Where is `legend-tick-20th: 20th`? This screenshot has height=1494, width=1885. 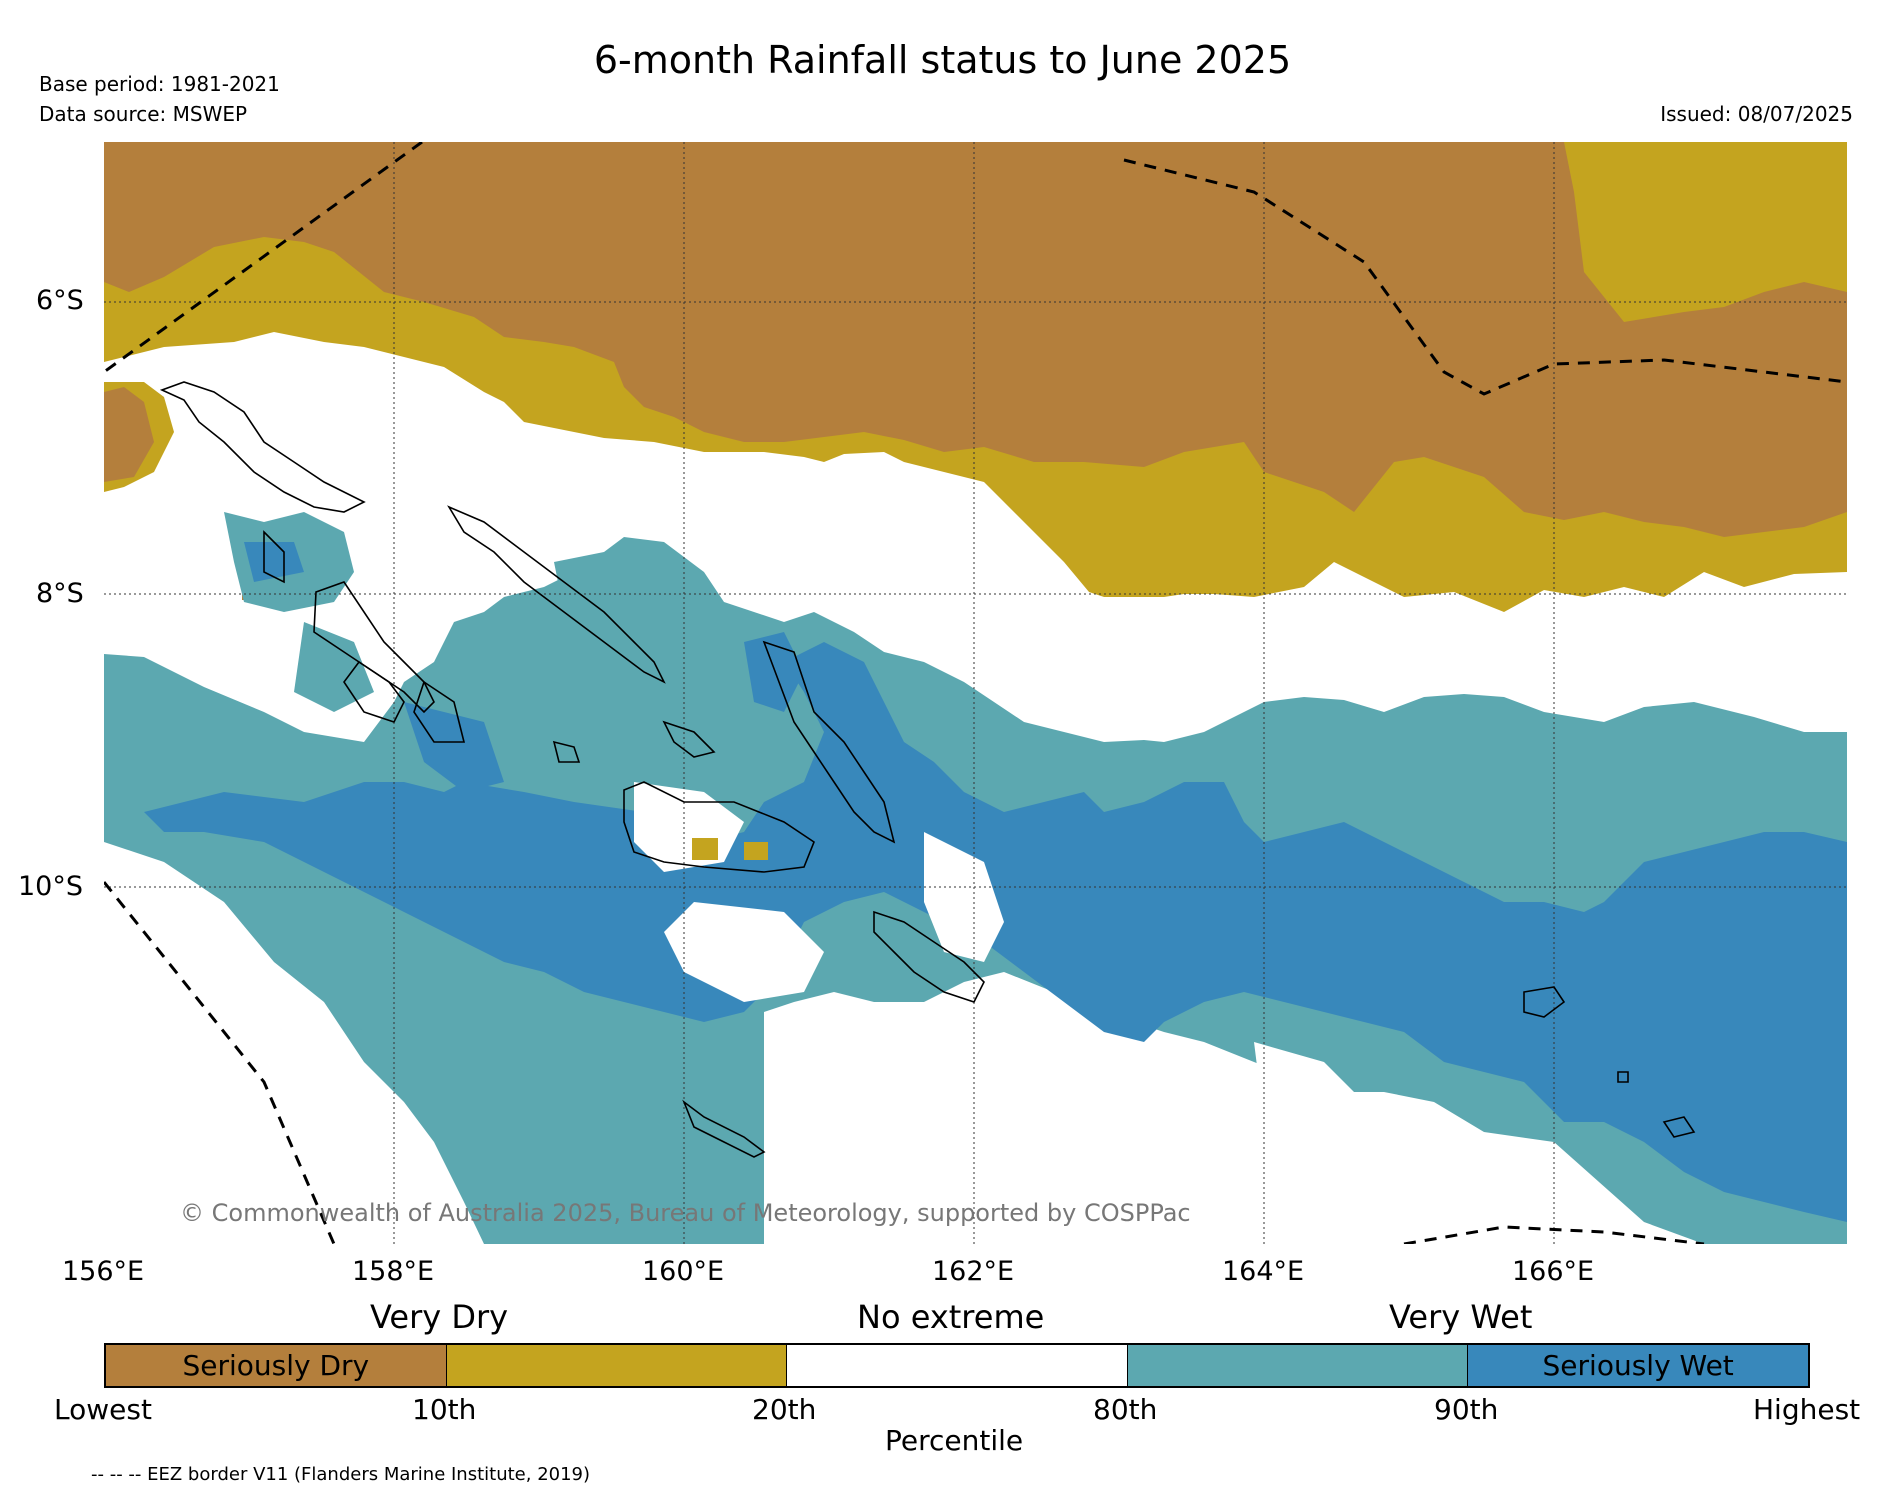
legend-tick-20th: 20th is located at coordinates (784, 1409).